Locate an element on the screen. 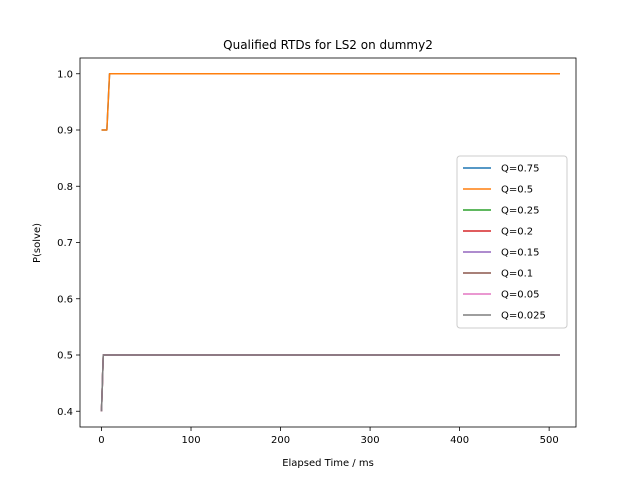 The image size is (640, 480). y-tick-label: 1.0 is located at coordinates (65, 74).